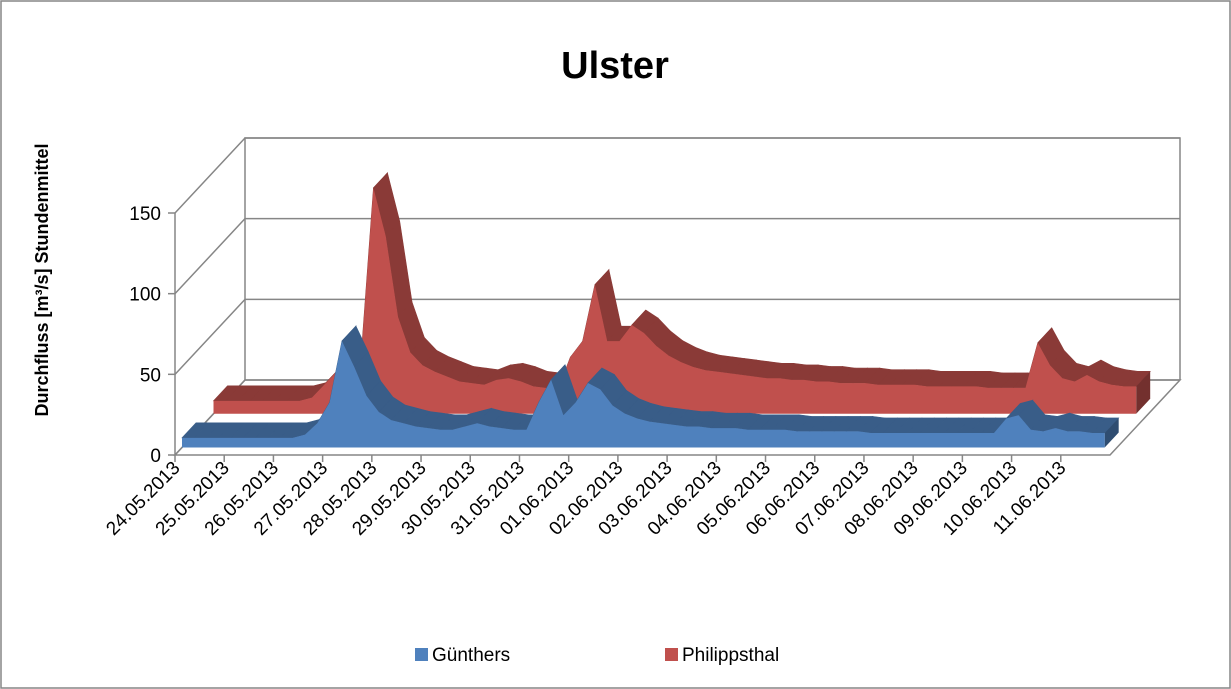 This screenshot has height=689, width=1231. I want to click on y-tick-label: 0, so click(155, 456).